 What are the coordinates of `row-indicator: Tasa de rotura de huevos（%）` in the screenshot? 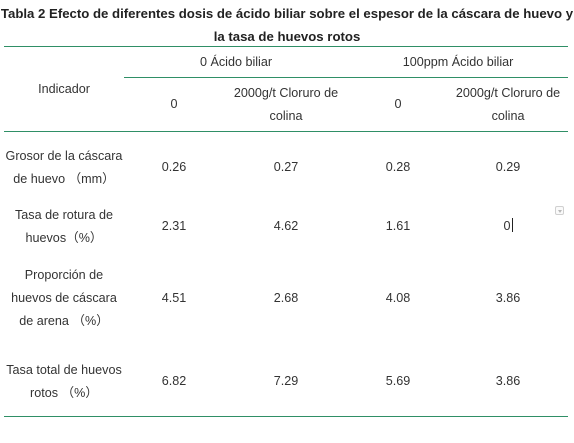 It's located at (63, 226).